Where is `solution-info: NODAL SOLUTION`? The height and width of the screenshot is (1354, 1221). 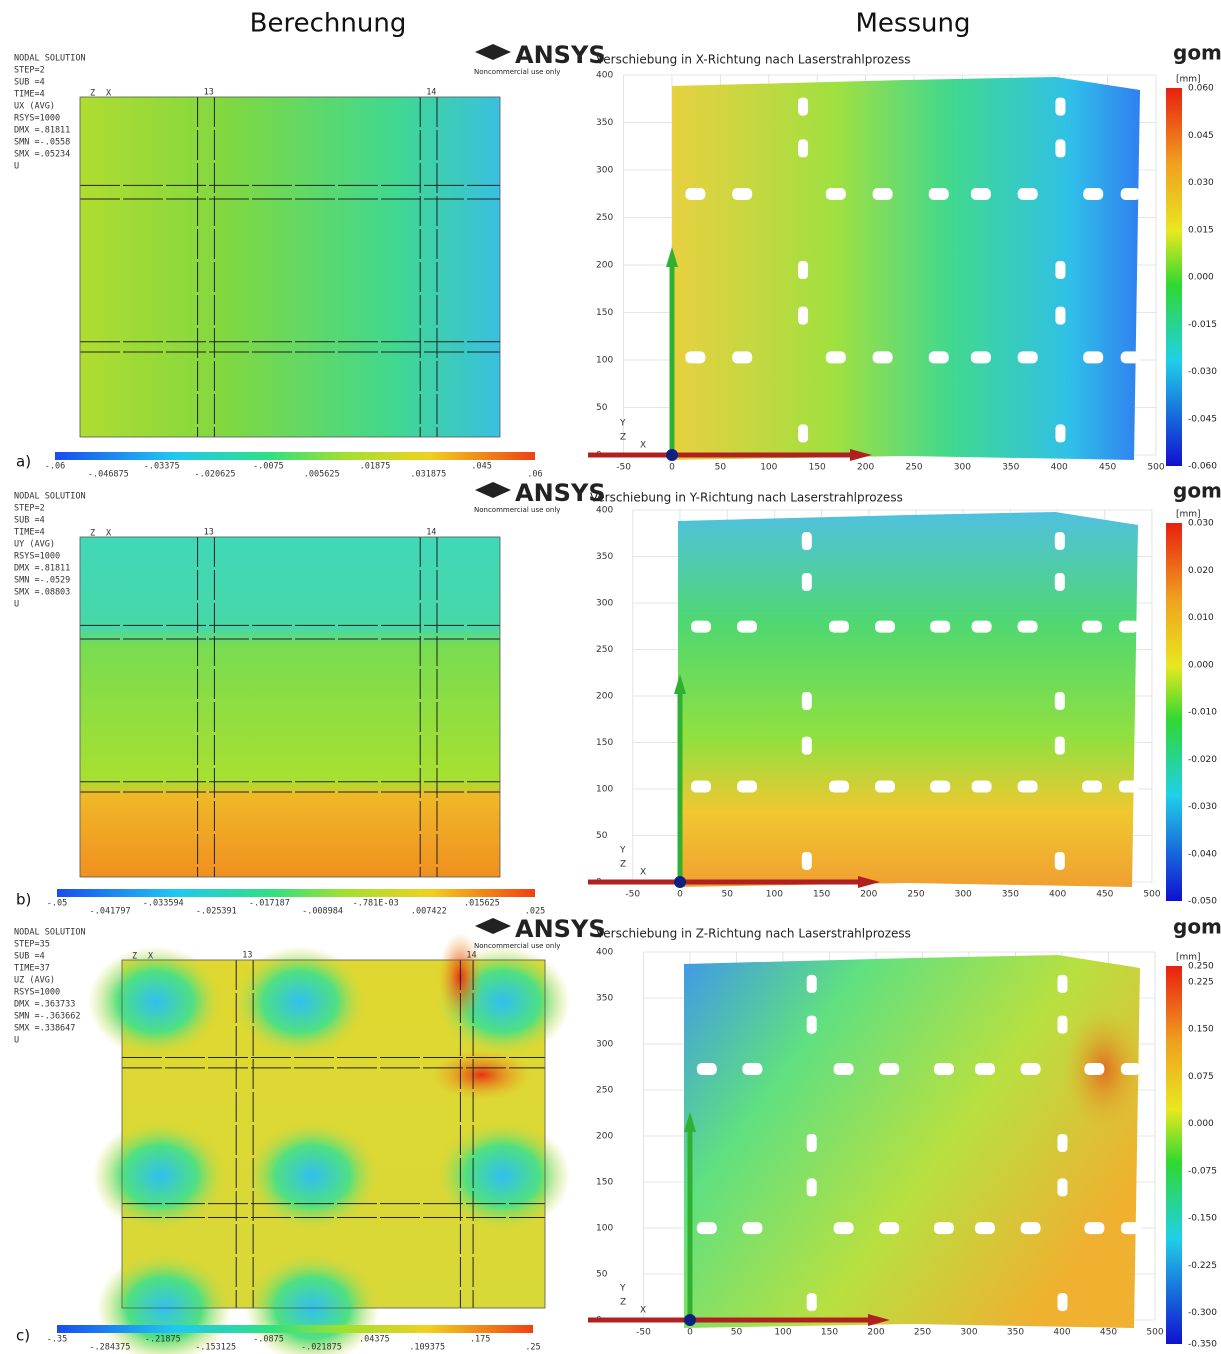
solution-info: NODAL SOLUTION is located at coordinates (50, 933).